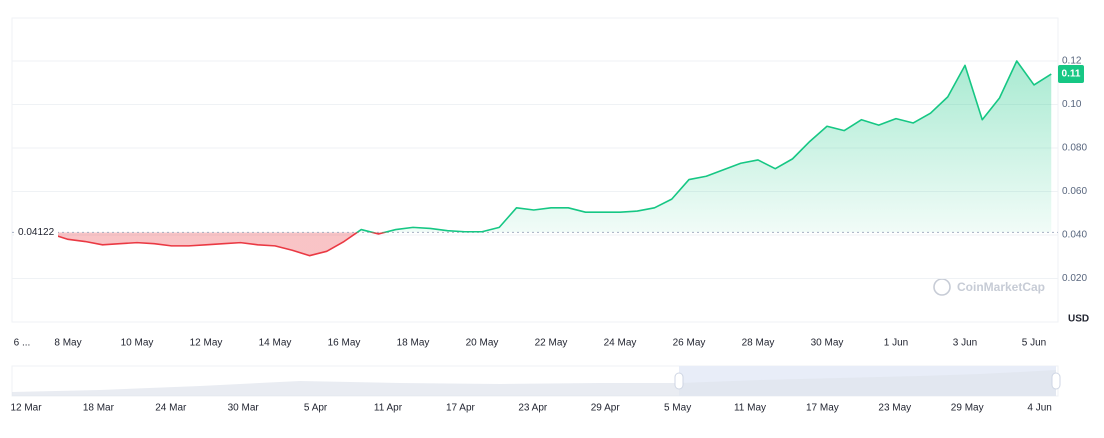  Describe the element at coordinates (822, 408) in the screenshot. I see `navigator-label: 17 May` at that location.